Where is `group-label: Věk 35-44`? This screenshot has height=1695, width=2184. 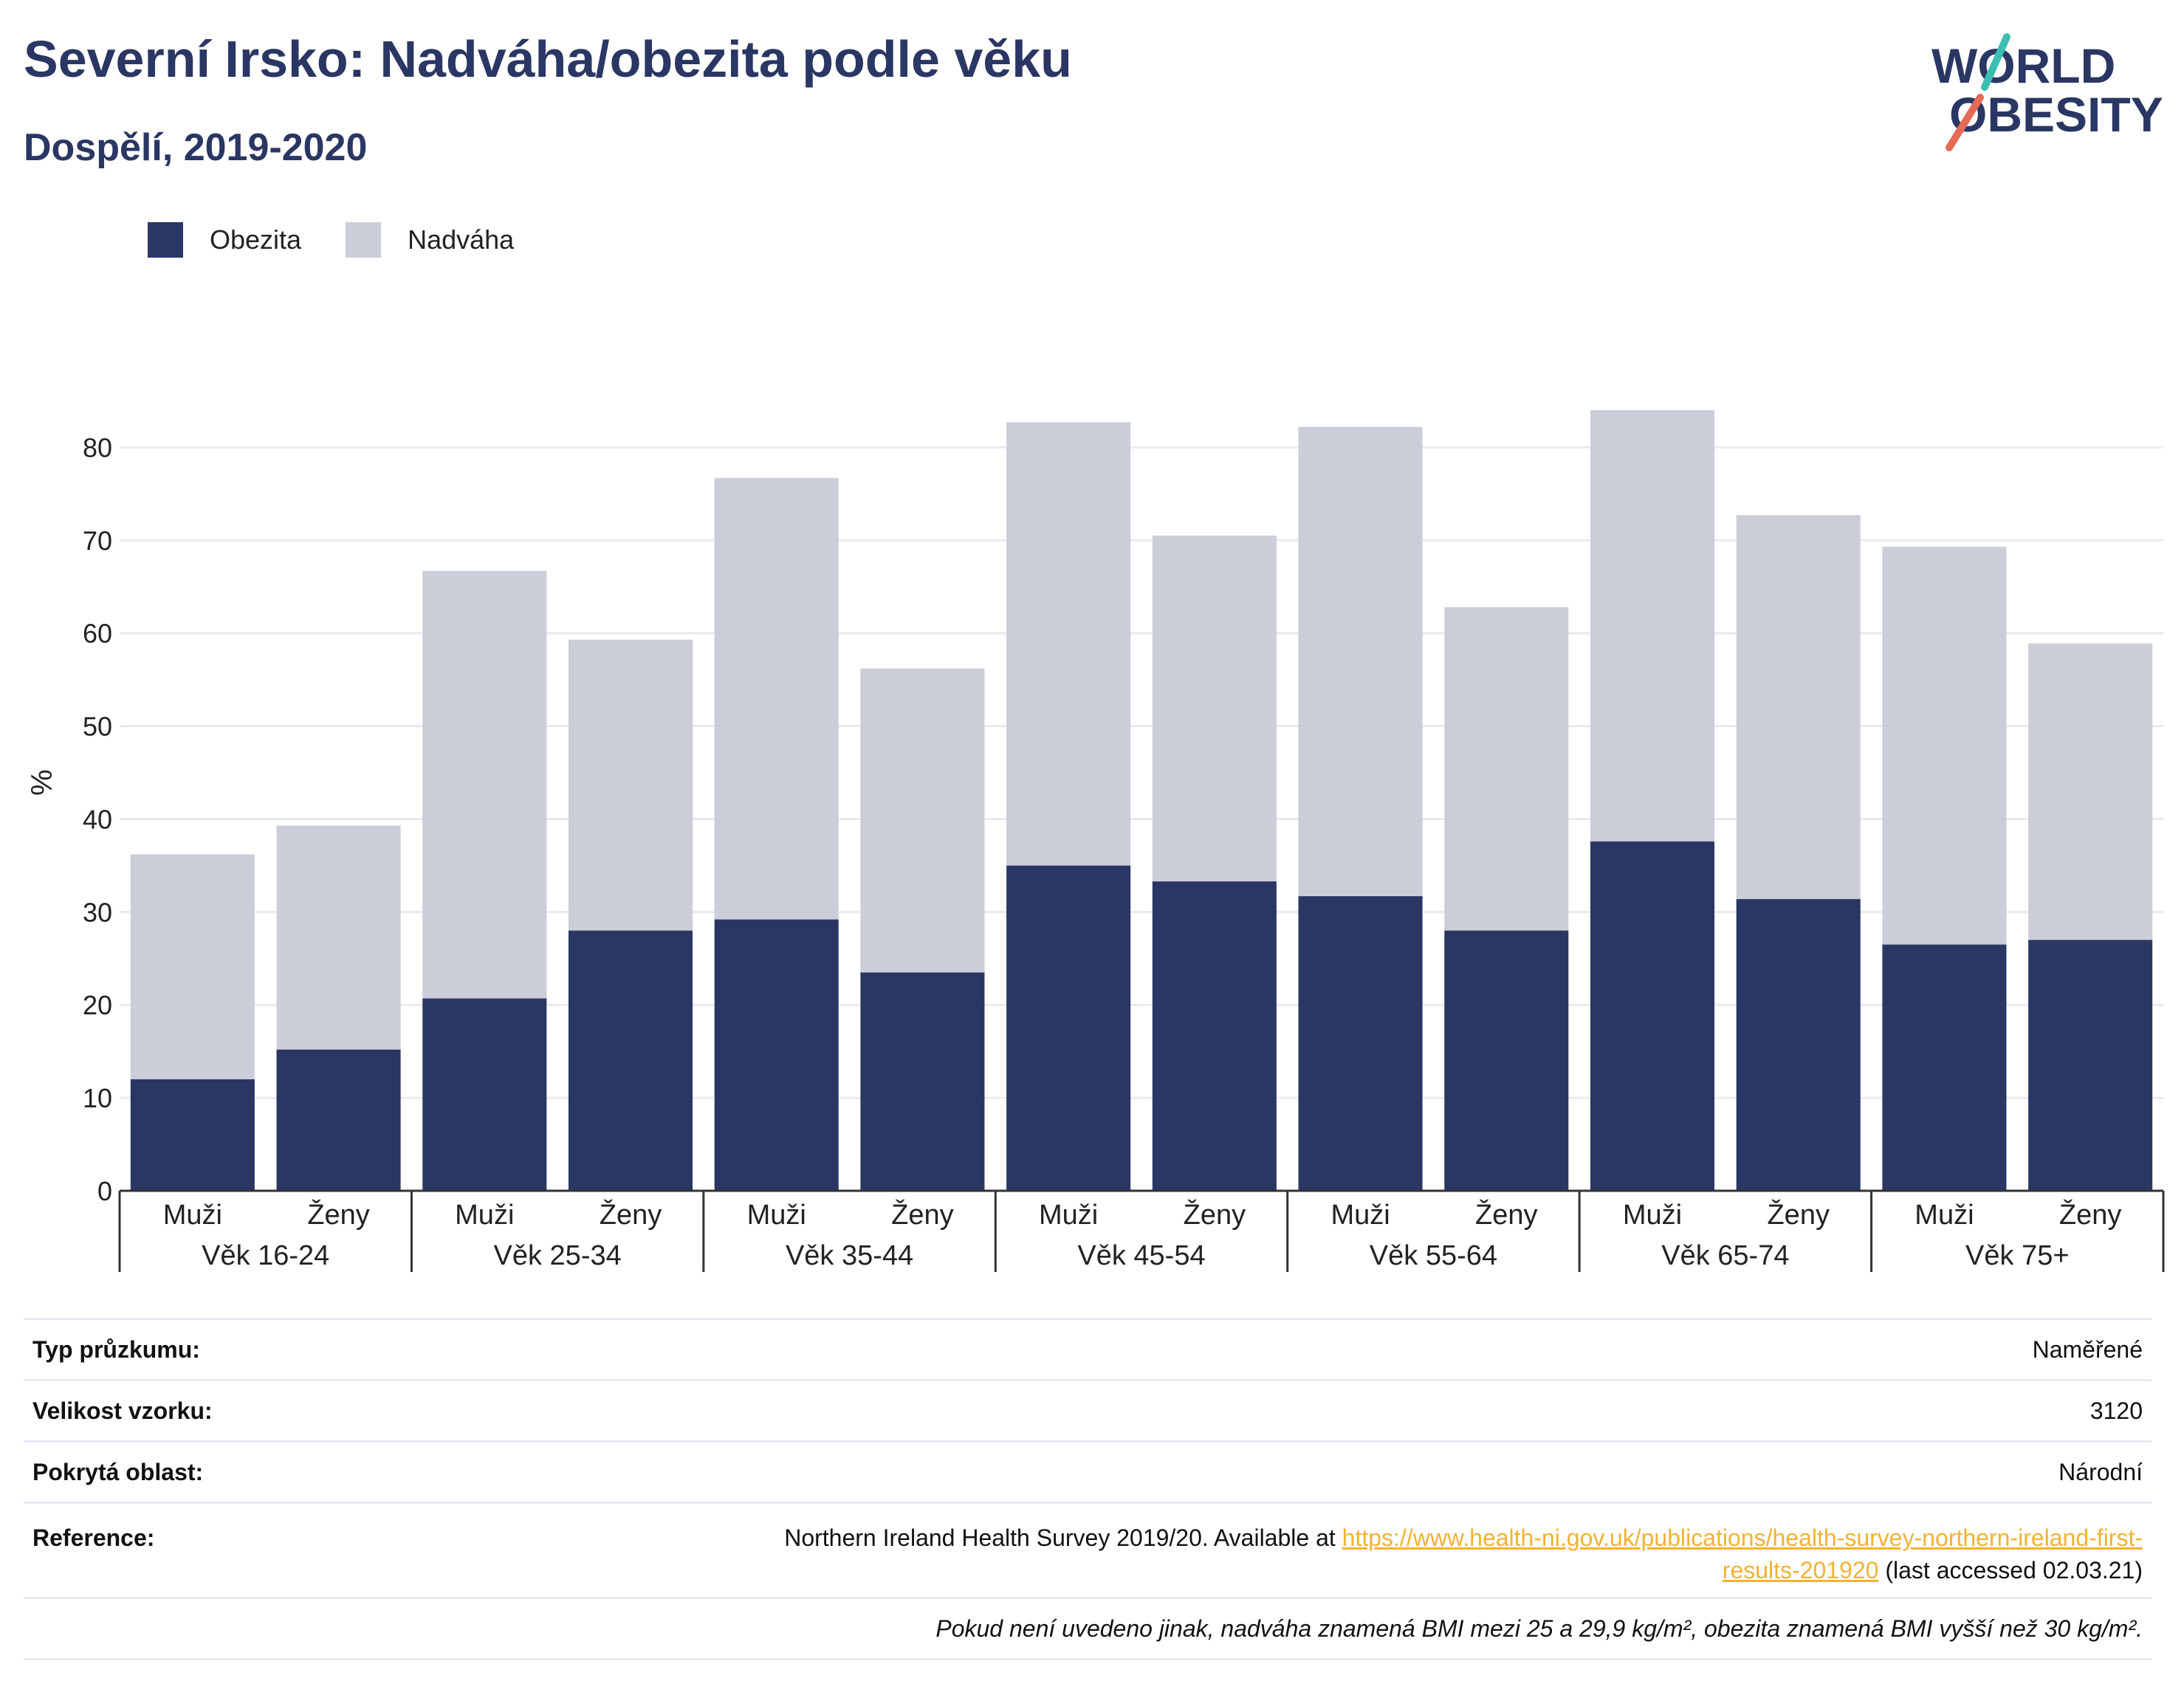 group-label: Věk 35-44 is located at coordinates (850, 1255).